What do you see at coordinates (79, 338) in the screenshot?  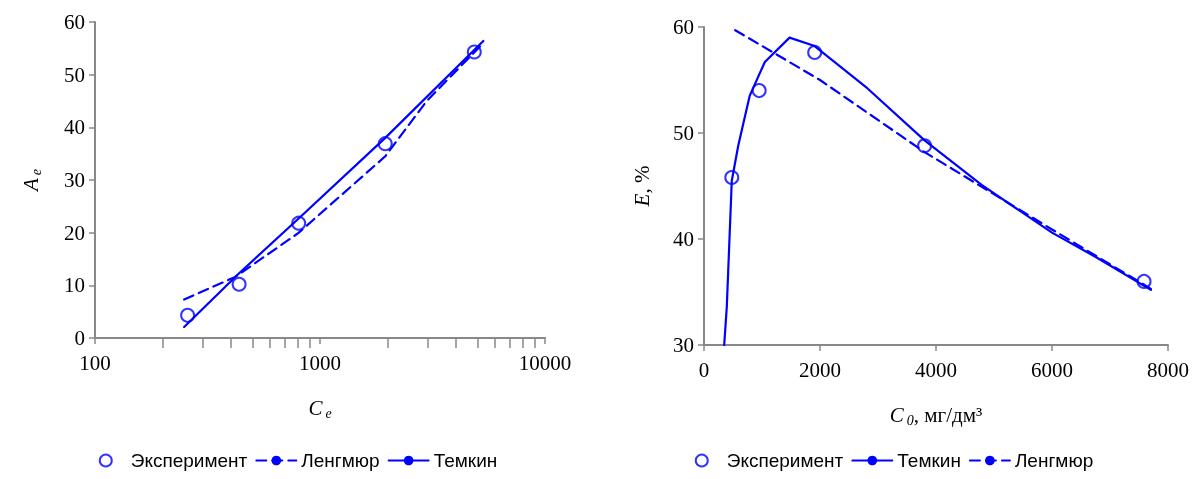 I see `y-tick-label: 0` at bounding box center [79, 338].